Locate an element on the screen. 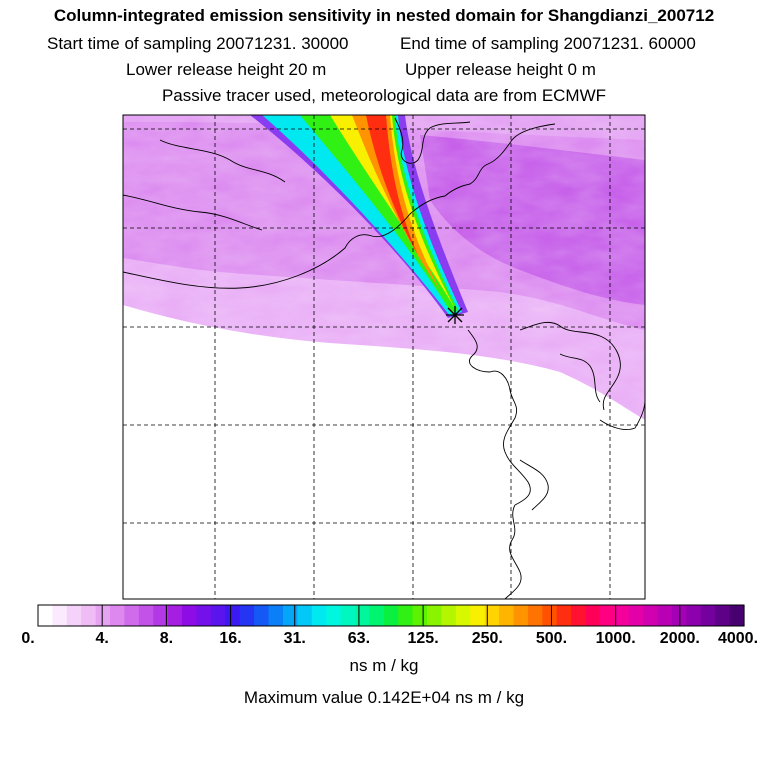  colorbar-tick-label: 4000. is located at coordinates (738, 638).